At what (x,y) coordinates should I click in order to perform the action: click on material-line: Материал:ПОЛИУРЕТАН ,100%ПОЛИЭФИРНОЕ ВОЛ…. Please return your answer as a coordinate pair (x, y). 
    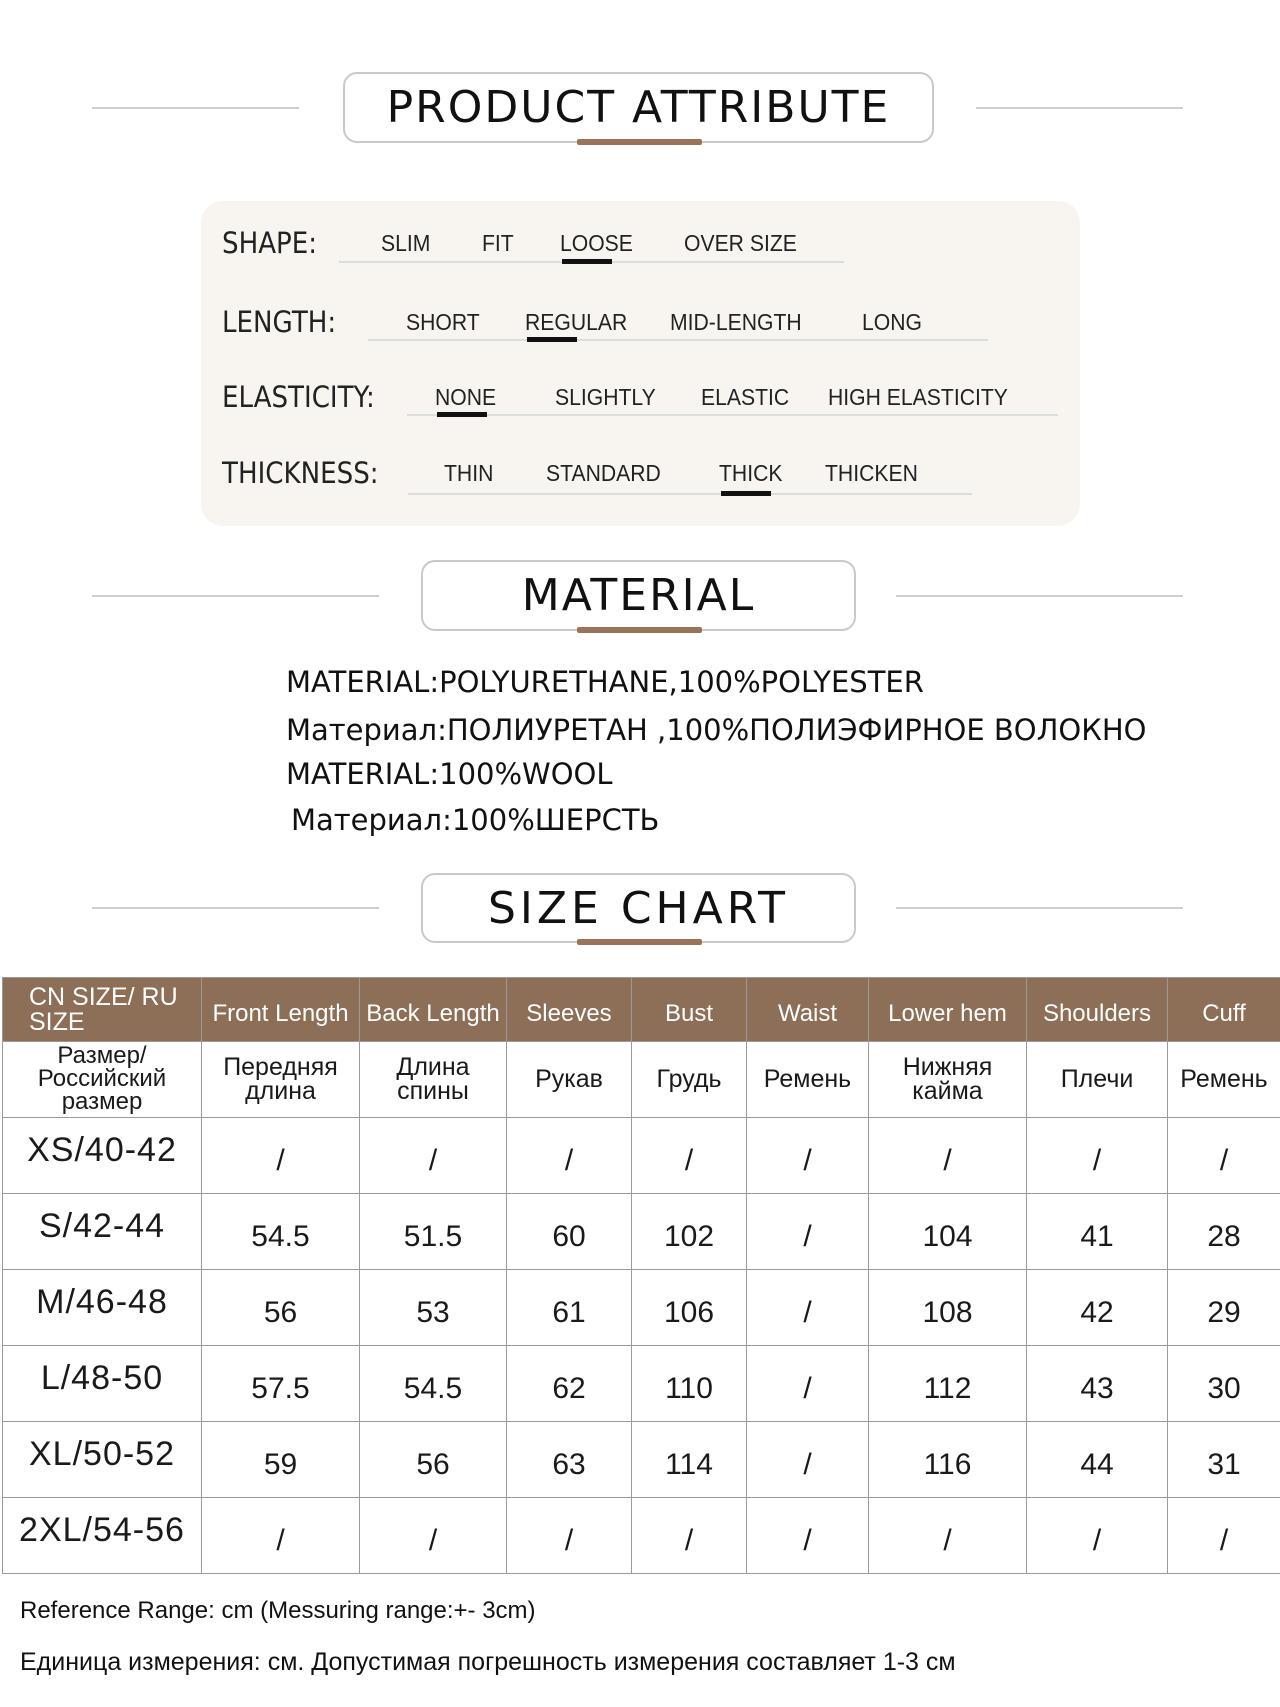
    Looking at the image, I should click on (716, 730).